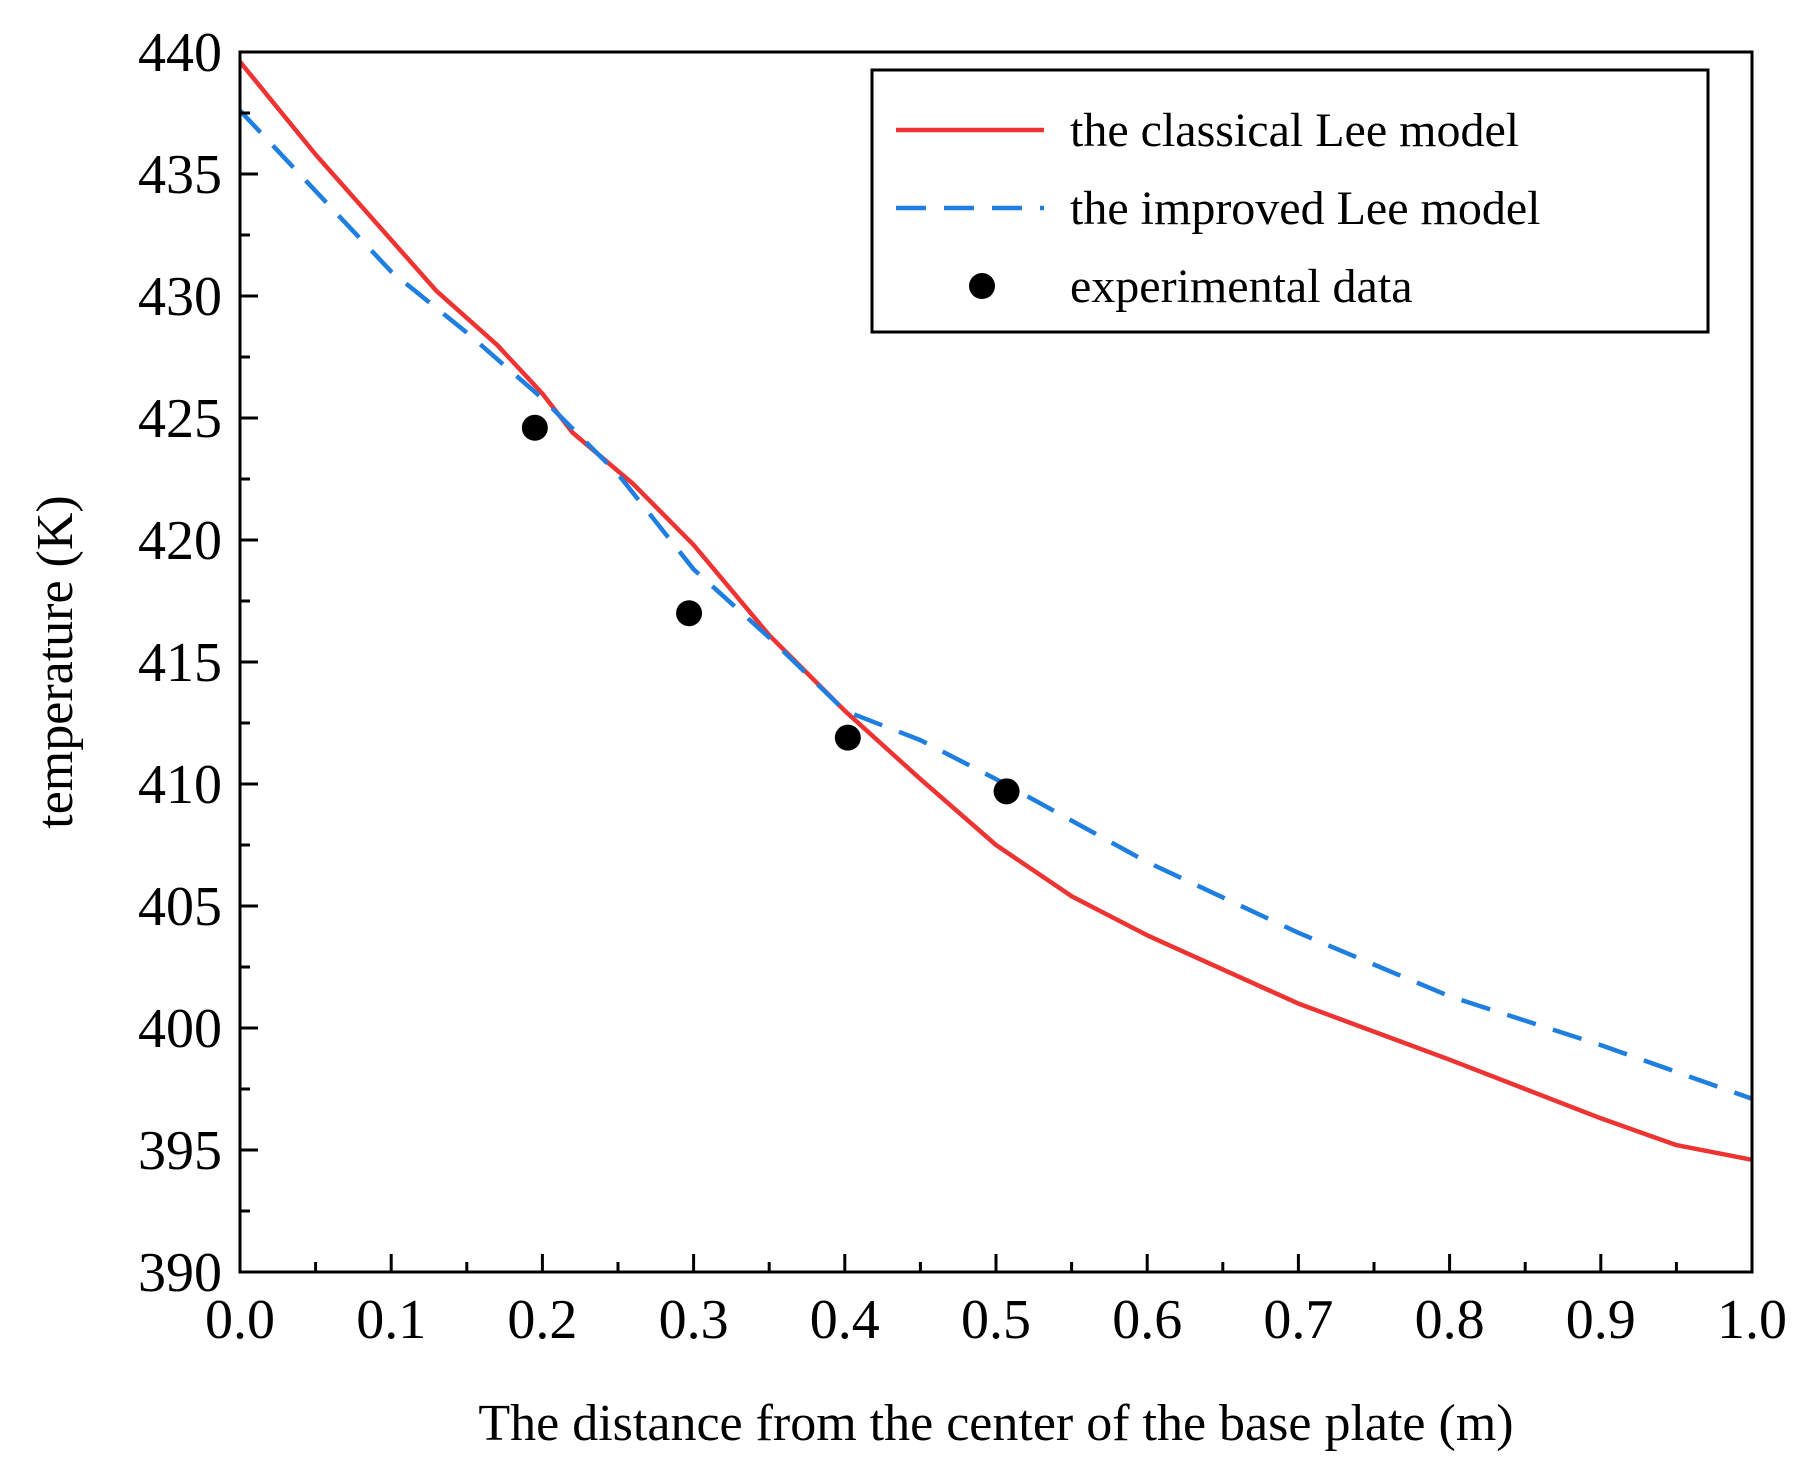 The width and height of the screenshot is (1808, 1480). What do you see at coordinates (180, 1151) in the screenshot?
I see `y-tick-label: 395` at bounding box center [180, 1151].